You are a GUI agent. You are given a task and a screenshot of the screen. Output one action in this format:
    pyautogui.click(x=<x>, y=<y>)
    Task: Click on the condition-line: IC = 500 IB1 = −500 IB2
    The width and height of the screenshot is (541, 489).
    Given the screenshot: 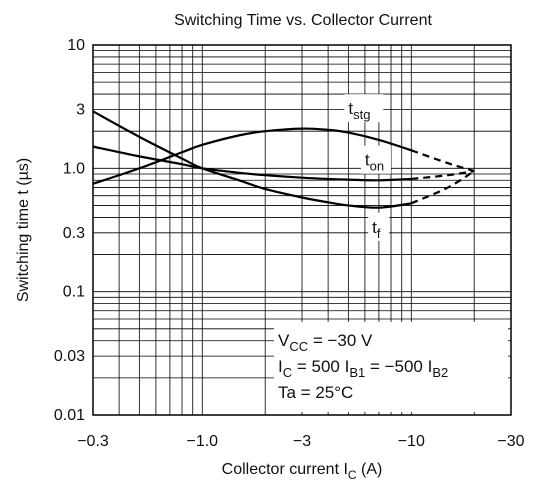 What is the action you would take?
    pyautogui.click(x=363, y=368)
    